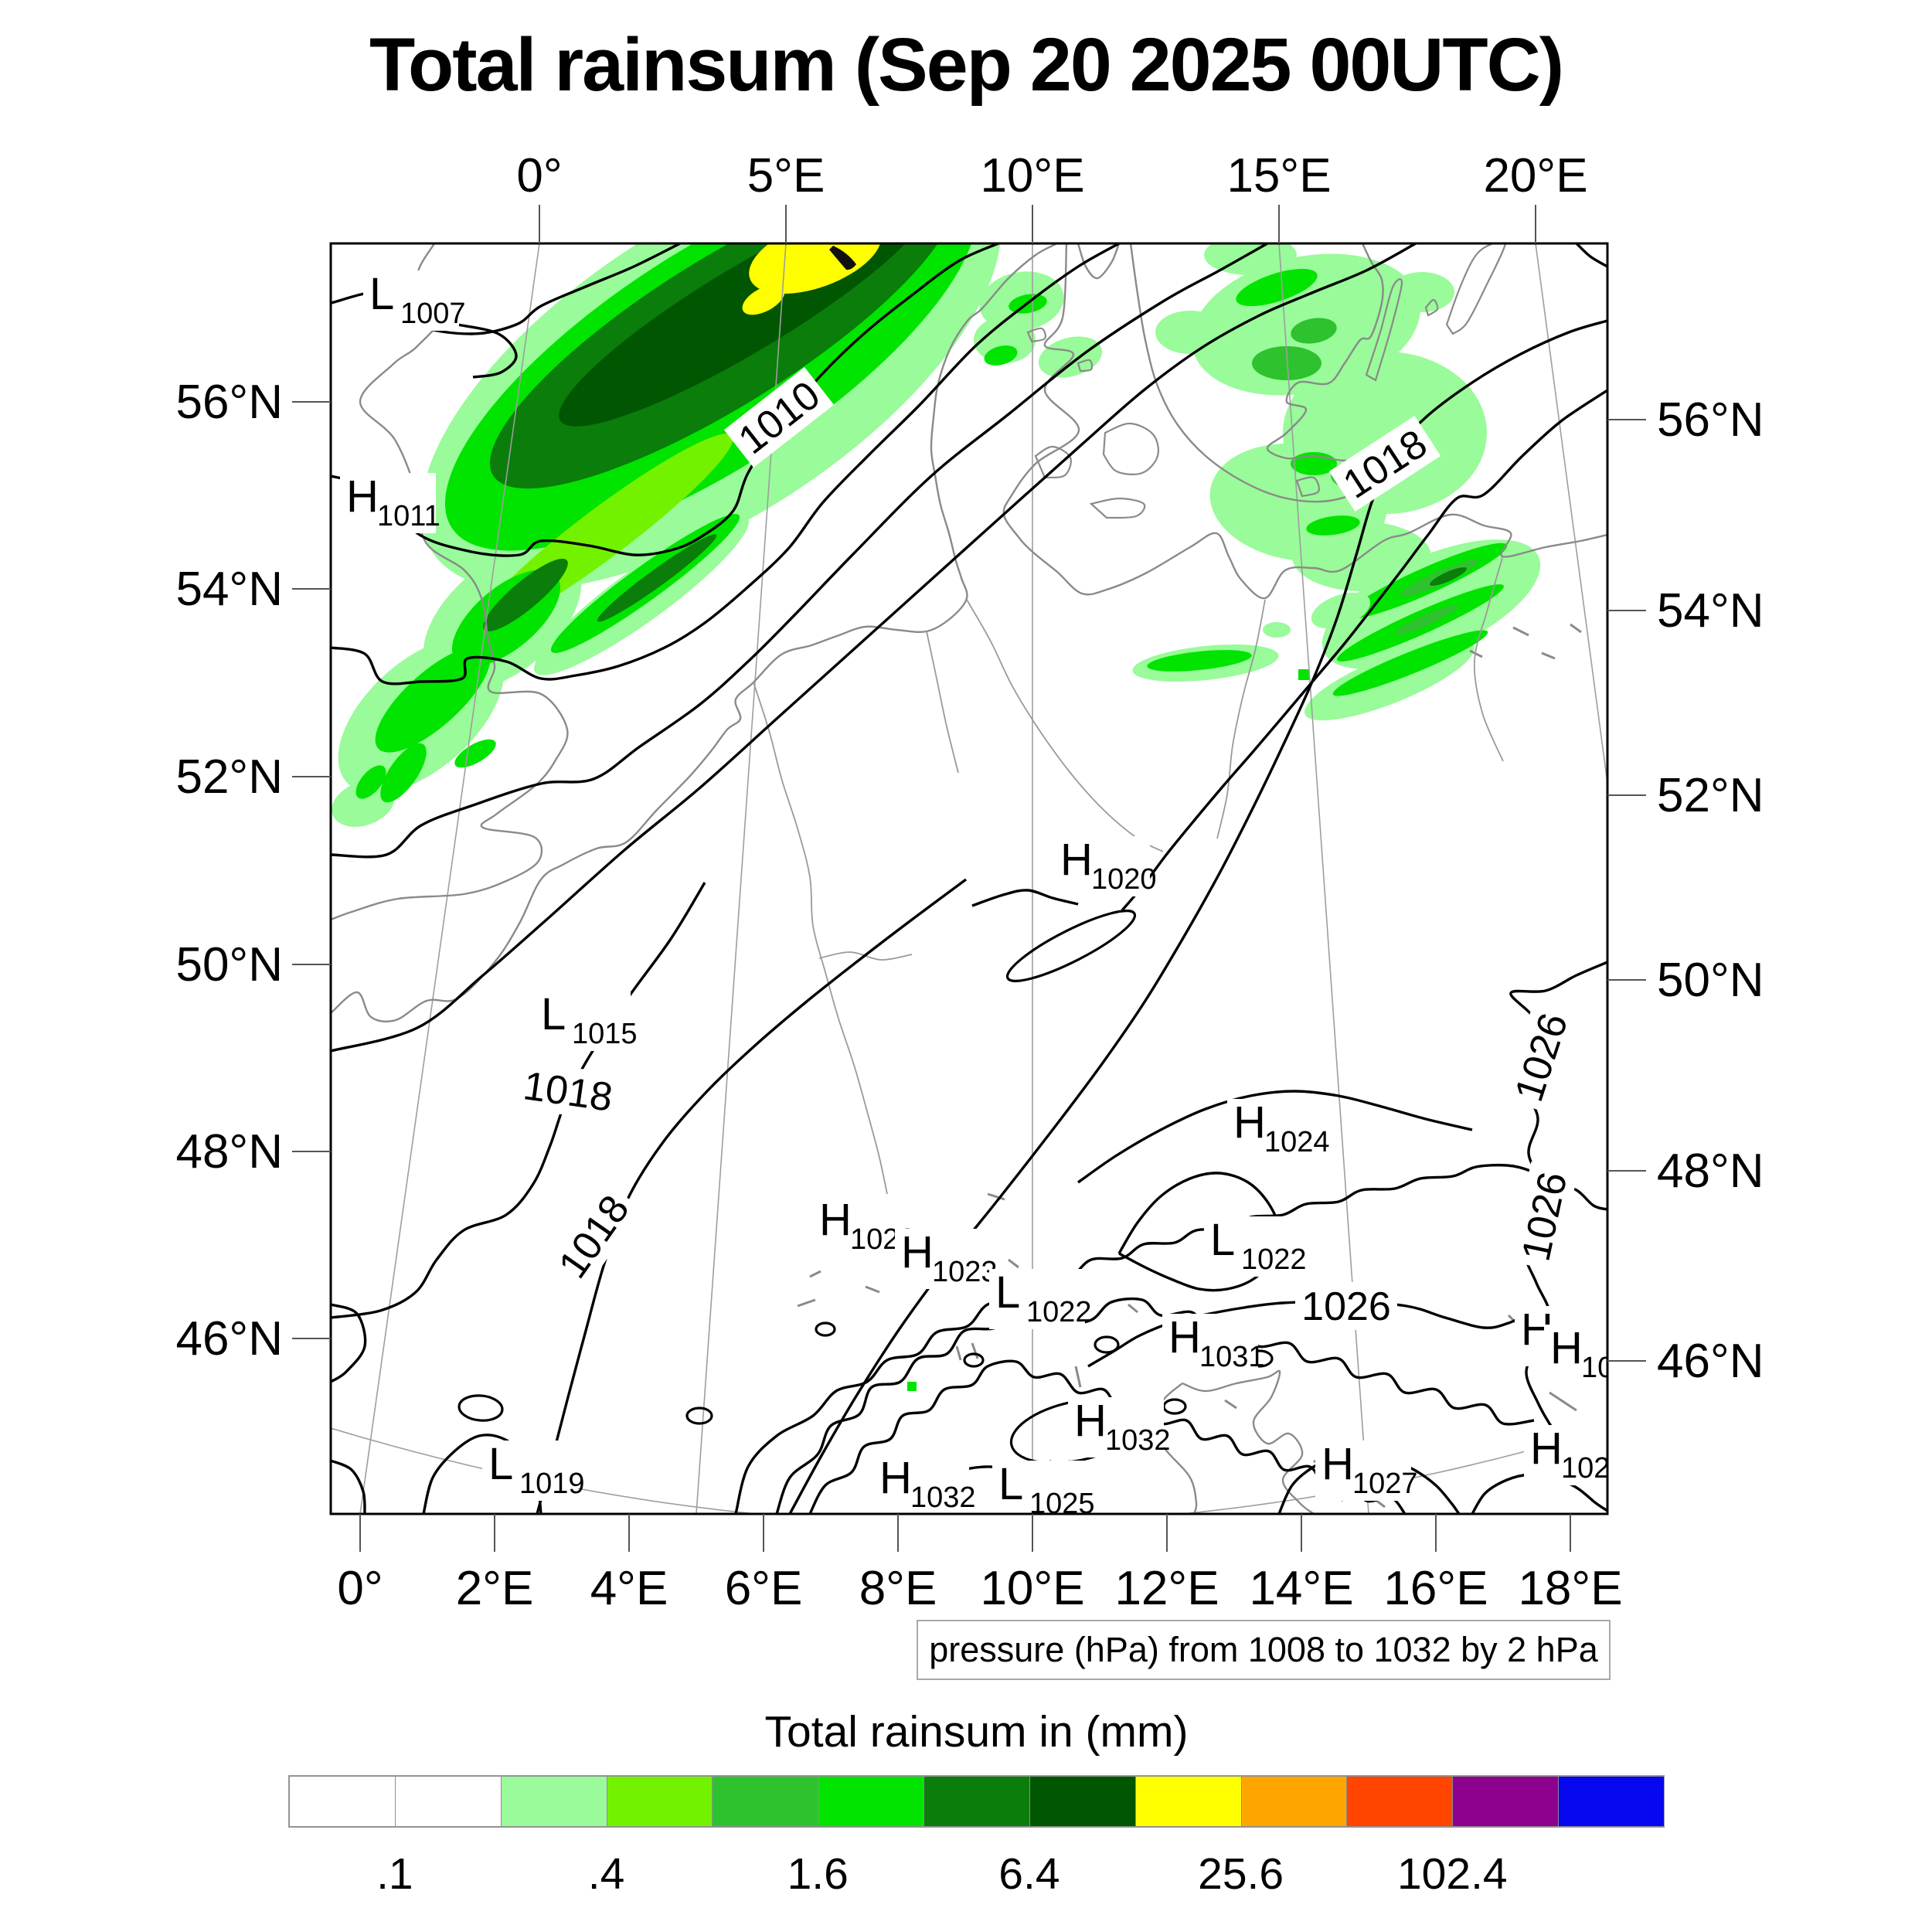 The width and height of the screenshot is (1932, 1932). I want to click on lon-label-top: 10°E, so click(1032, 176).